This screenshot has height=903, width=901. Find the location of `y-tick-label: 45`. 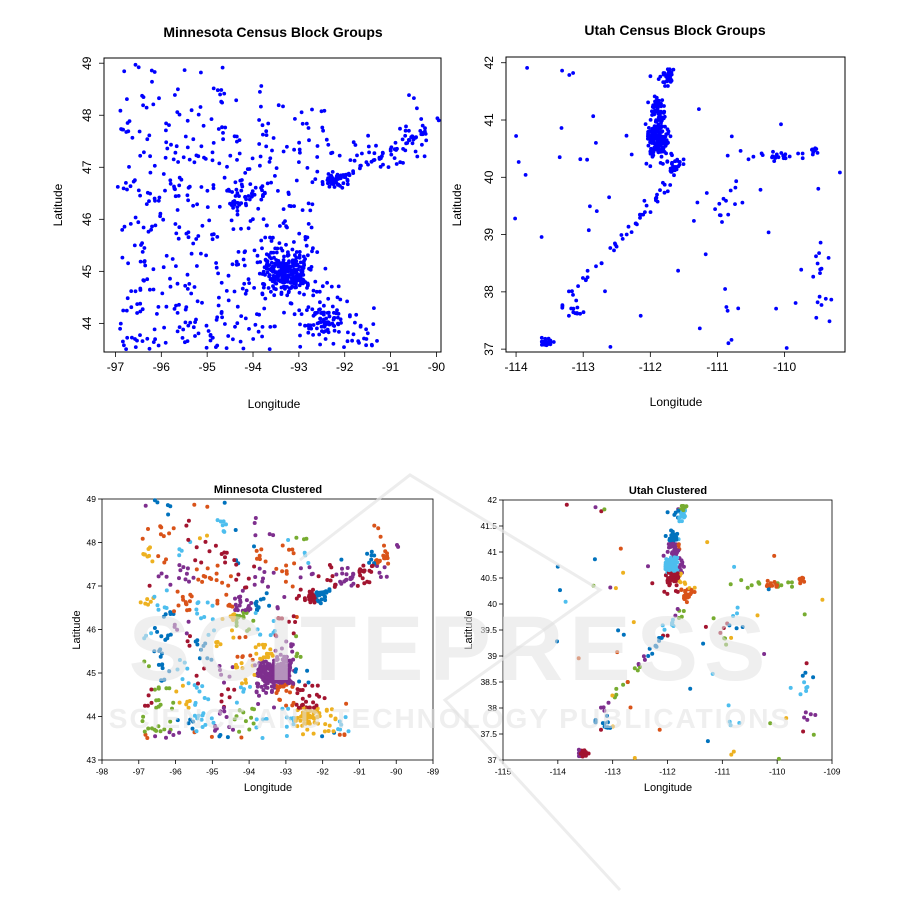

y-tick-label: 45 is located at coordinates (92, 673).